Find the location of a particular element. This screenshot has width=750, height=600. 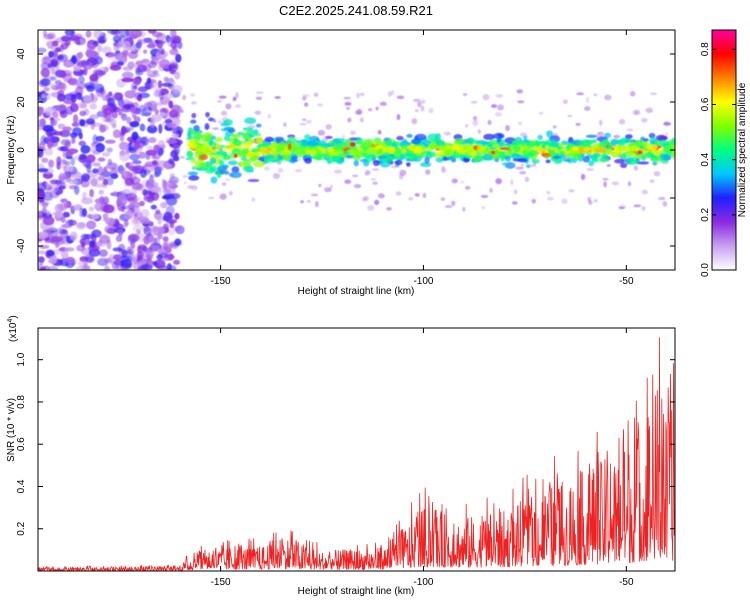

y-tick-label: 0.2 is located at coordinates (21, 528).